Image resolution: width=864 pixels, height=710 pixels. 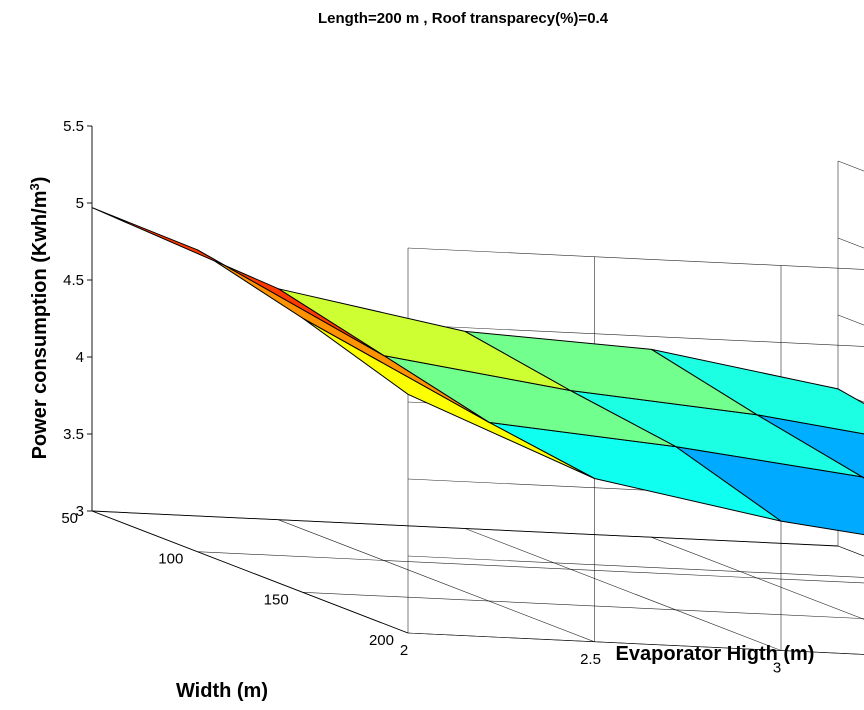 What do you see at coordinates (40, 180) in the screenshot?
I see `z-axis-label-tail: )` at bounding box center [40, 180].